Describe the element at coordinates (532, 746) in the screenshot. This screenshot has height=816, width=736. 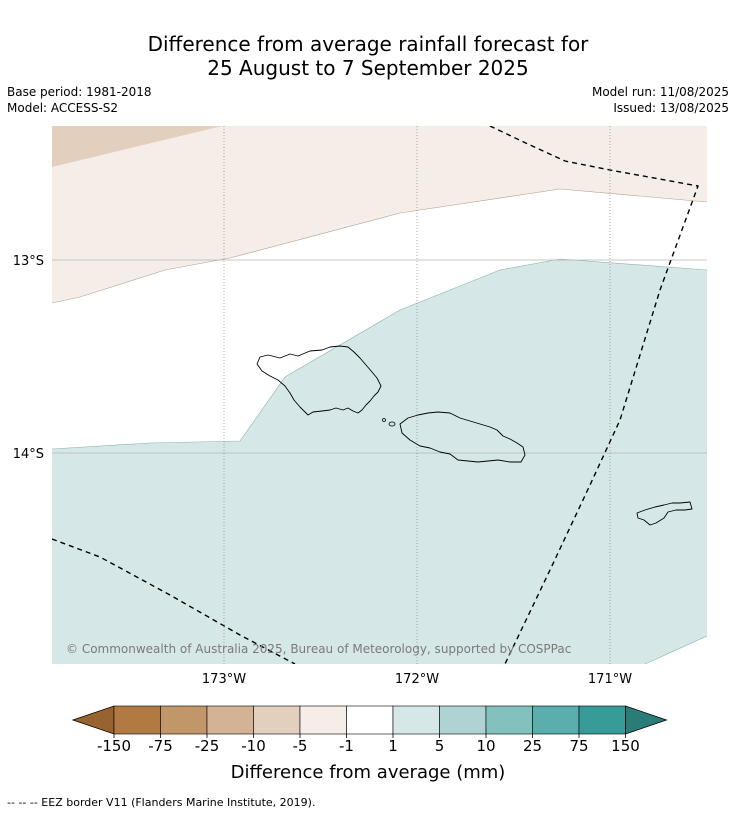
I see `colorbar-tick-label: 25` at that location.